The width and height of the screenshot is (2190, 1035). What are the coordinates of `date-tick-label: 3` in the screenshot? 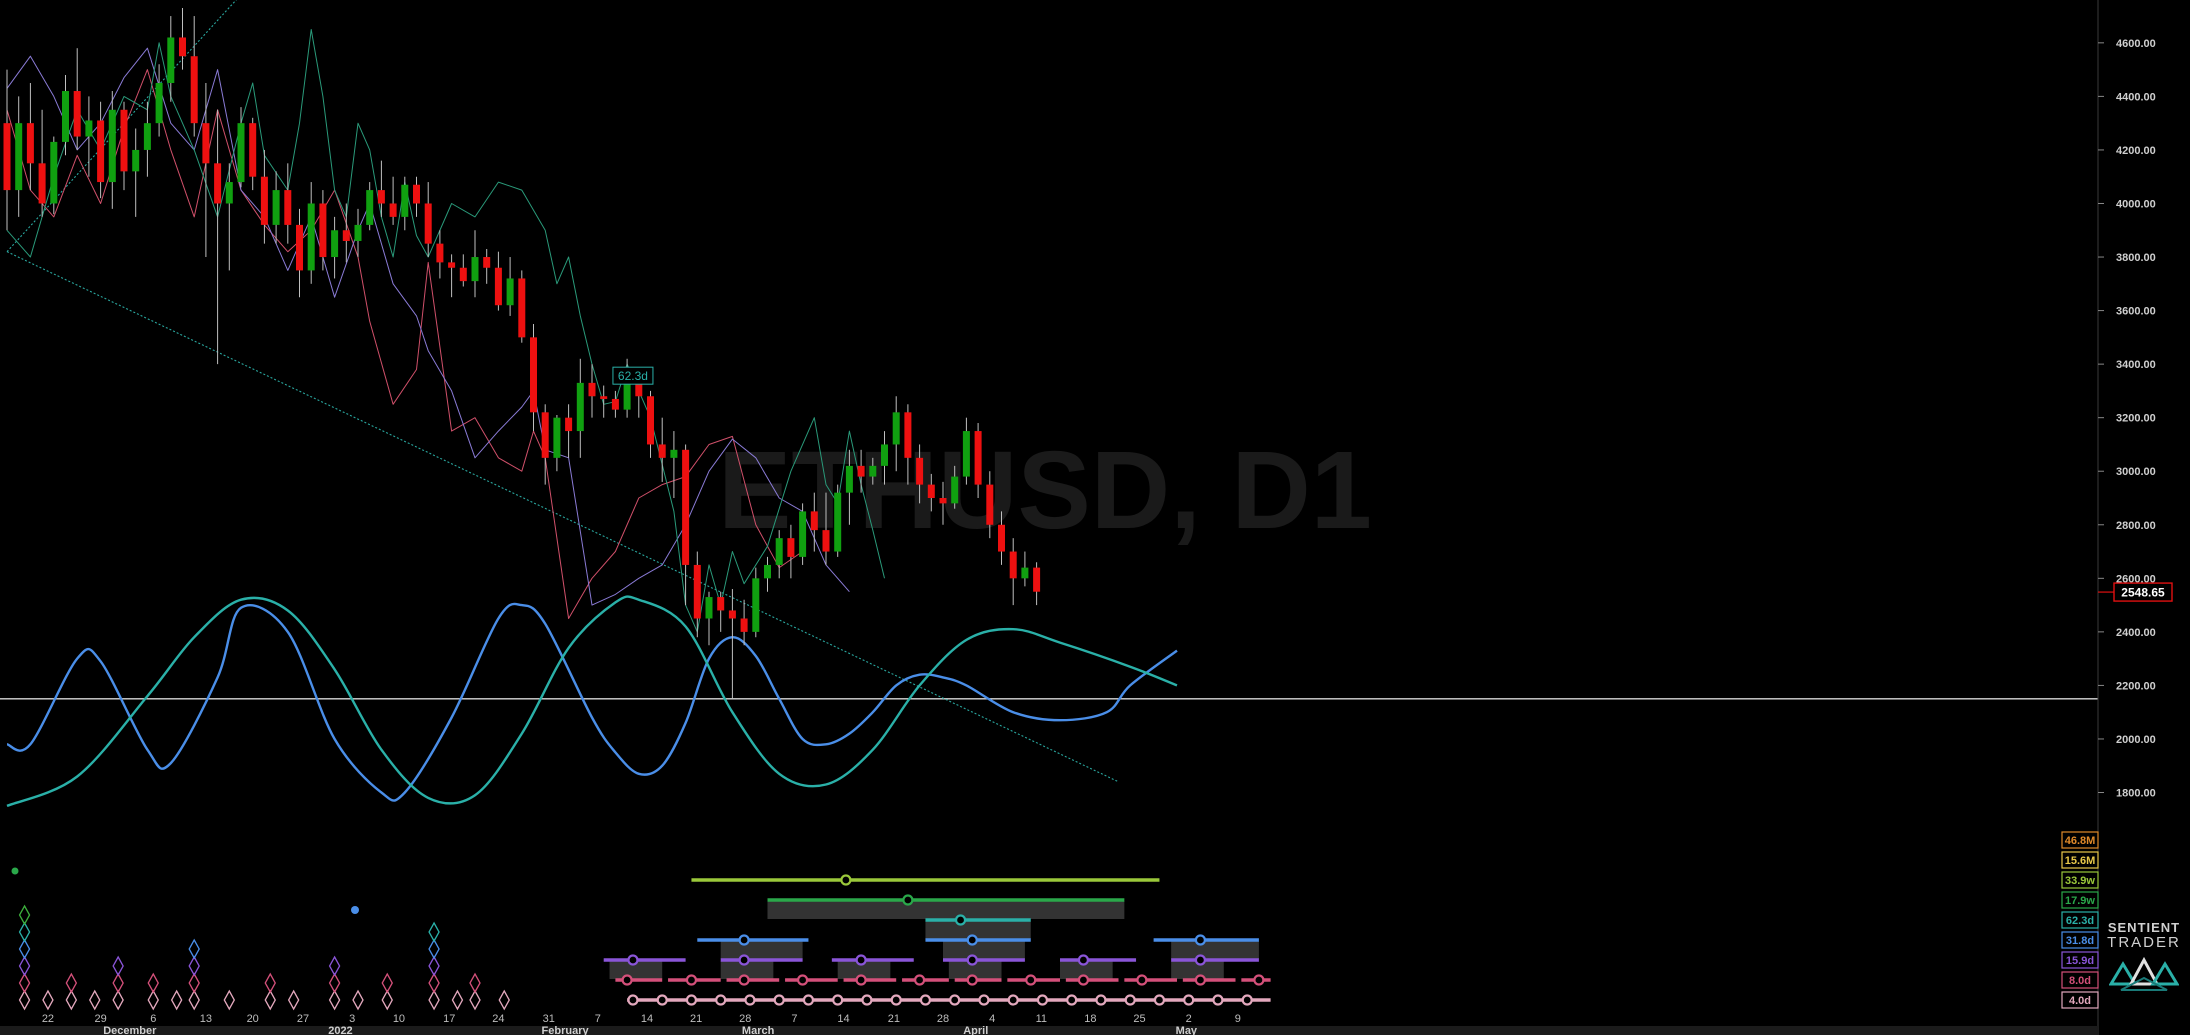 It's located at (352, 1019).